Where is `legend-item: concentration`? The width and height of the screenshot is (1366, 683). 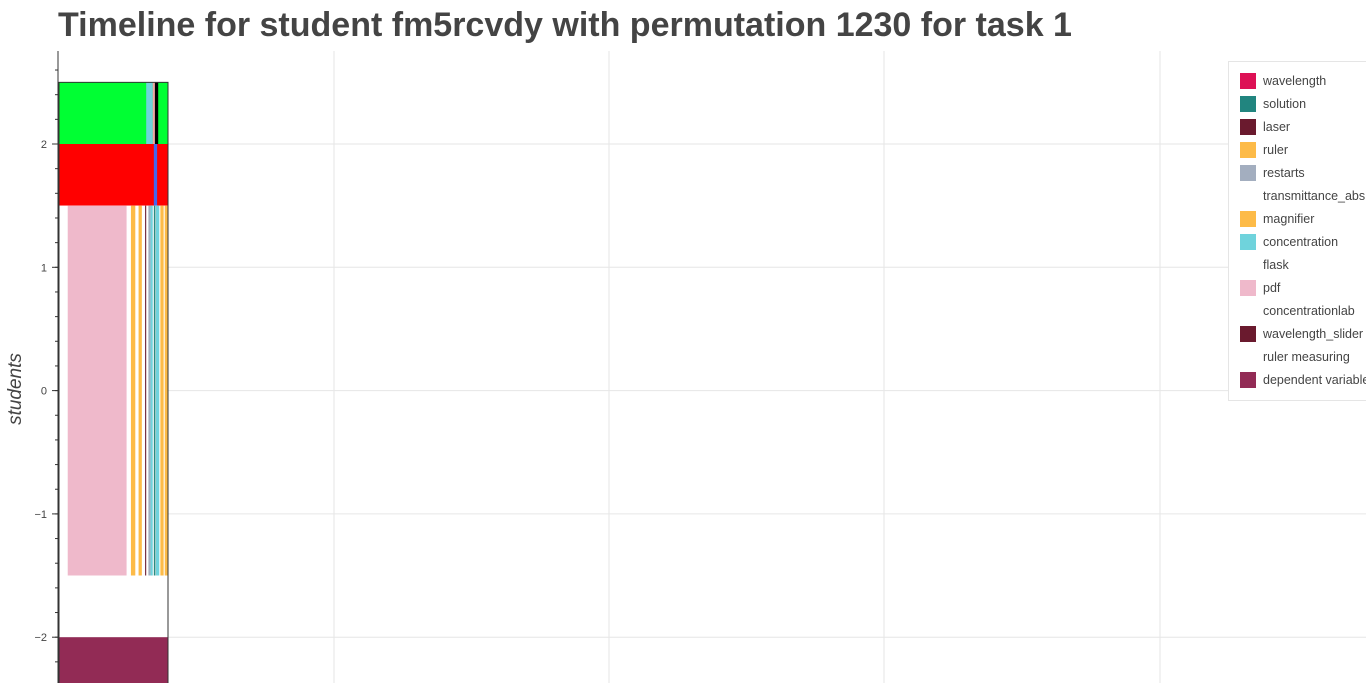
legend-item: concentration is located at coordinates (1289, 242).